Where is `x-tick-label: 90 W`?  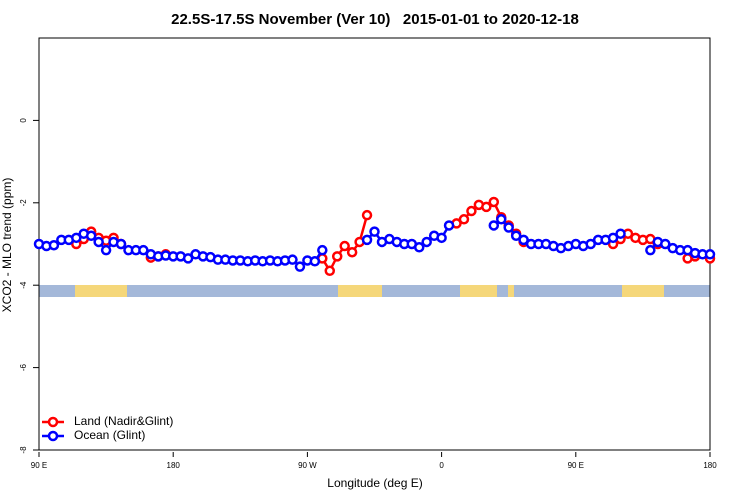
x-tick-label: 90 W is located at coordinates (307, 465).